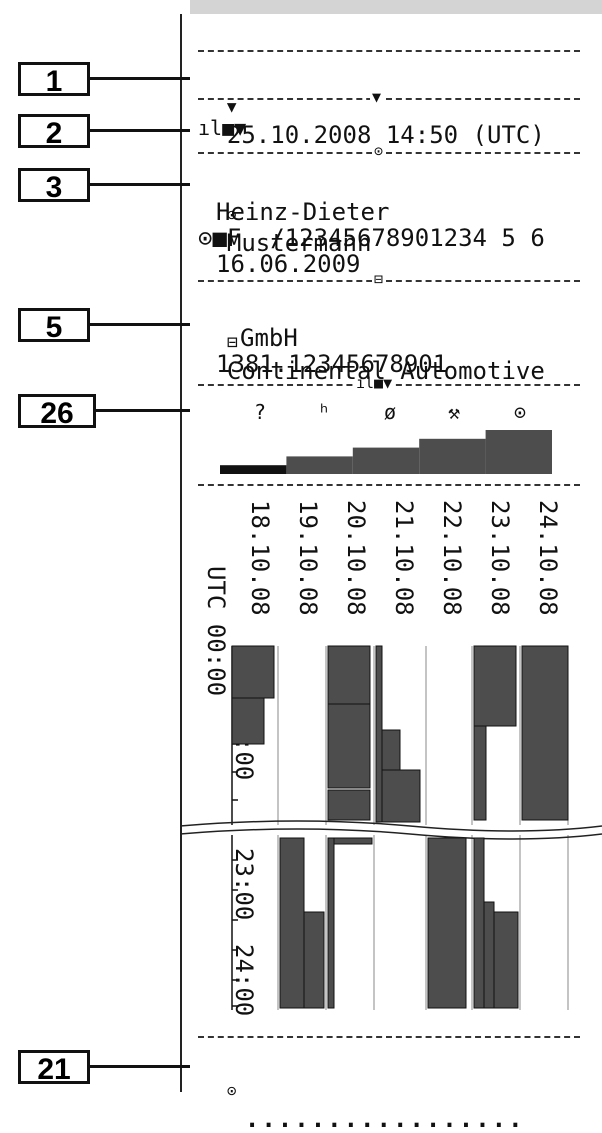 This screenshot has height=1133, width=602. I want to click on driver-card-number: ⊙■F /12345678901234 5 6, so click(371, 238).